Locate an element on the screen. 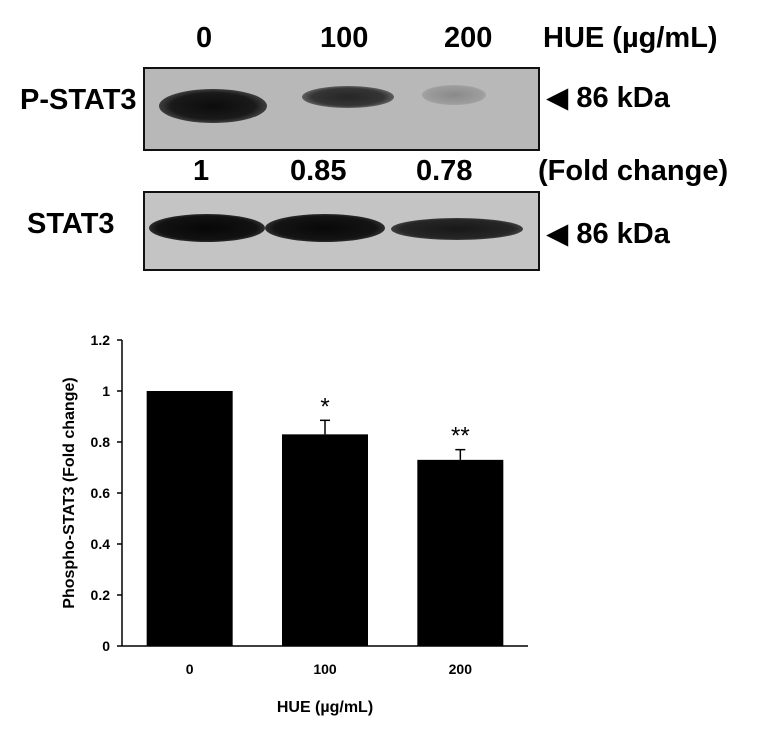 Image resolution: width=761 pixels, height=737 pixels. protein-label-p-stat3: P-STAT3 is located at coordinates (78, 100).